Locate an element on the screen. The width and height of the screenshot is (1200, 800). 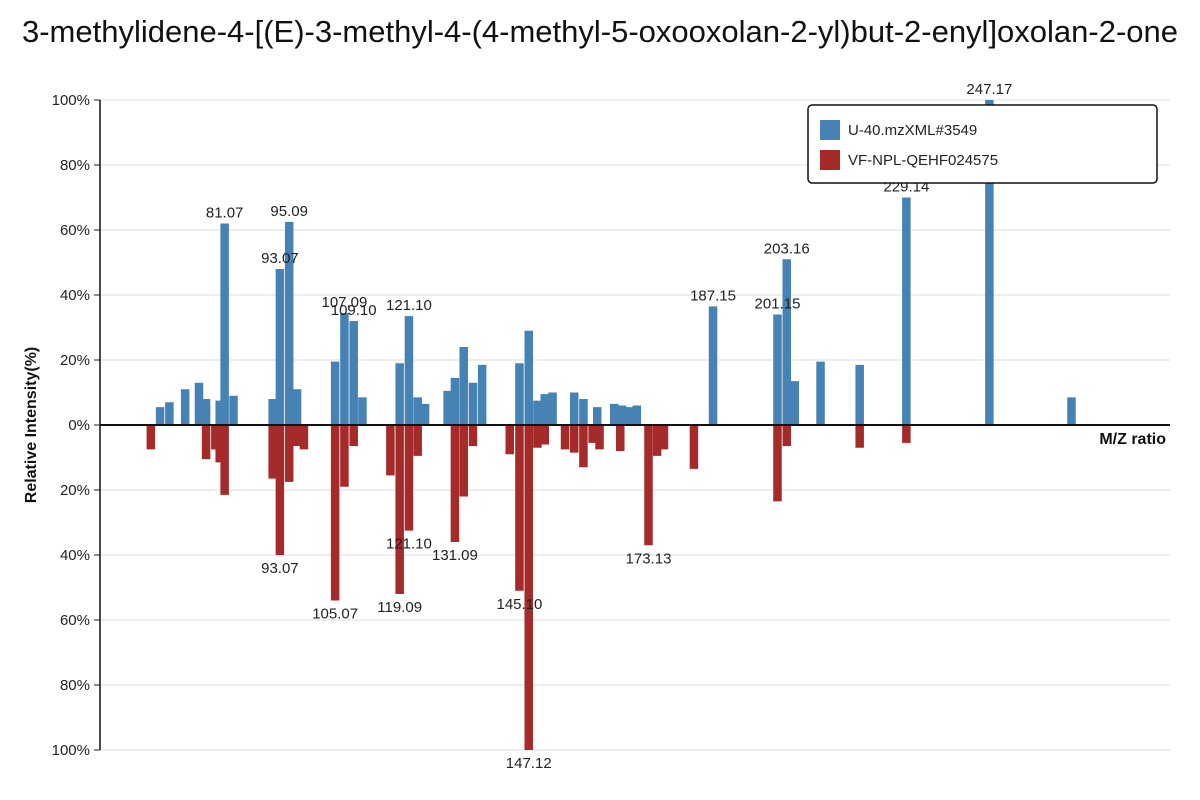
legend-box is located at coordinates (982, 144).